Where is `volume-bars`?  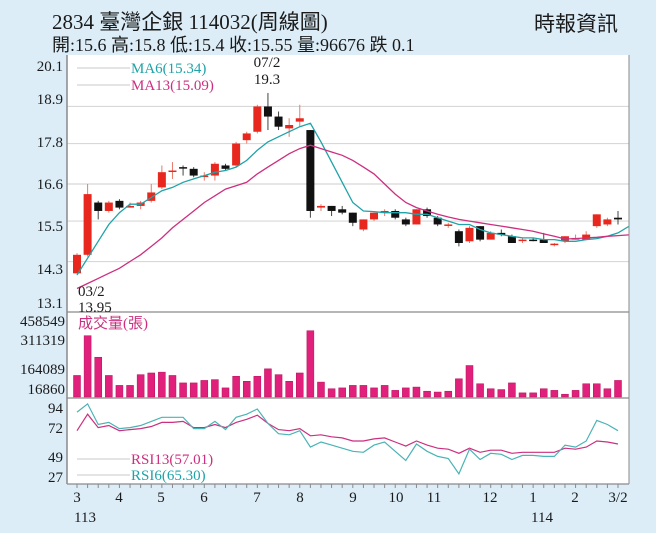 volume-bars is located at coordinates (347, 364).